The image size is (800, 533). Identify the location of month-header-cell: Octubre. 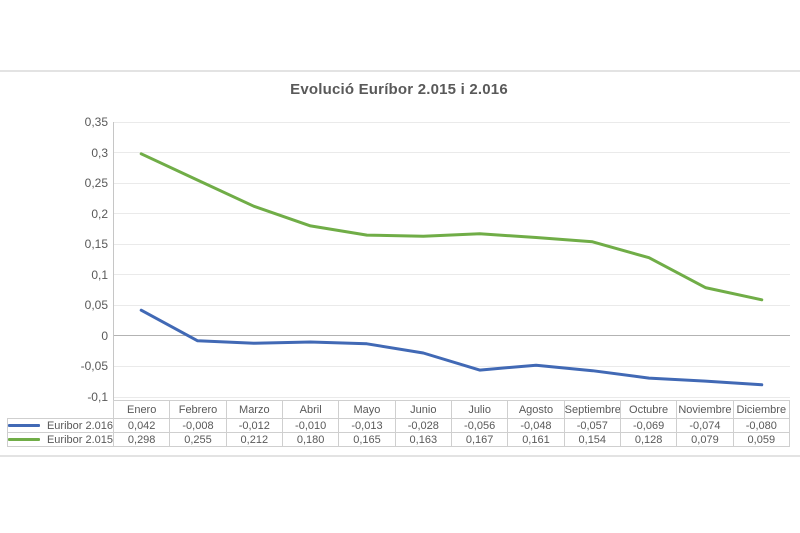
(648, 409).